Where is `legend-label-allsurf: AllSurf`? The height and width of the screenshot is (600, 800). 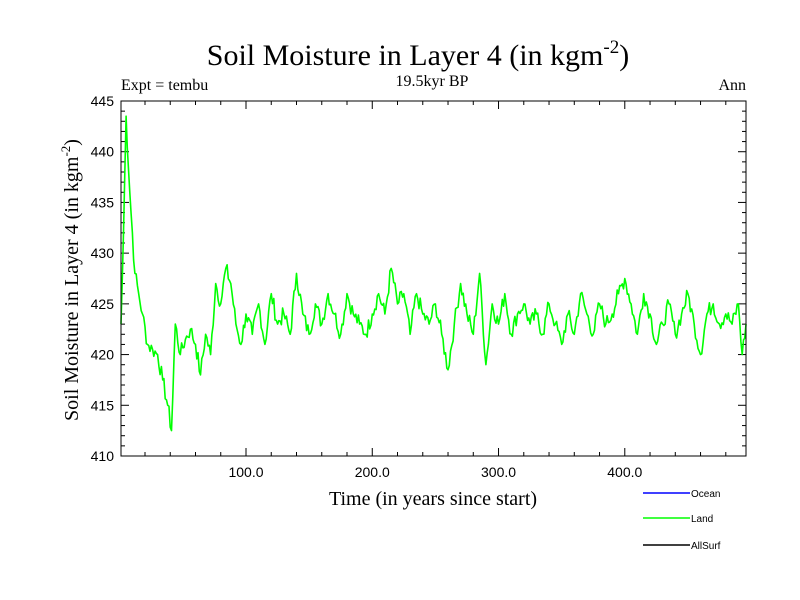 legend-label-allsurf: AllSurf is located at coordinates (706, 546).